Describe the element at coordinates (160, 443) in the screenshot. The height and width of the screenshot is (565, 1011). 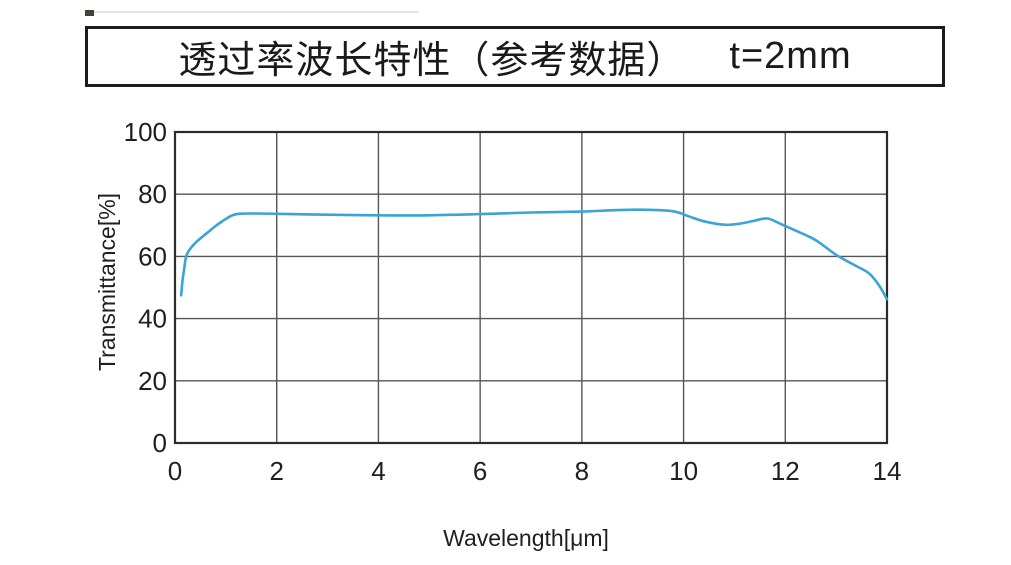
I see `y-tick-label: 0` at that location.